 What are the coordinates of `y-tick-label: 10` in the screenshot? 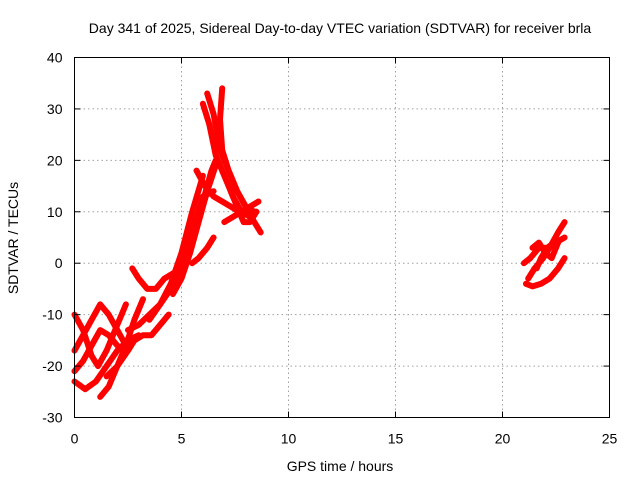 It's located at (55, 212).